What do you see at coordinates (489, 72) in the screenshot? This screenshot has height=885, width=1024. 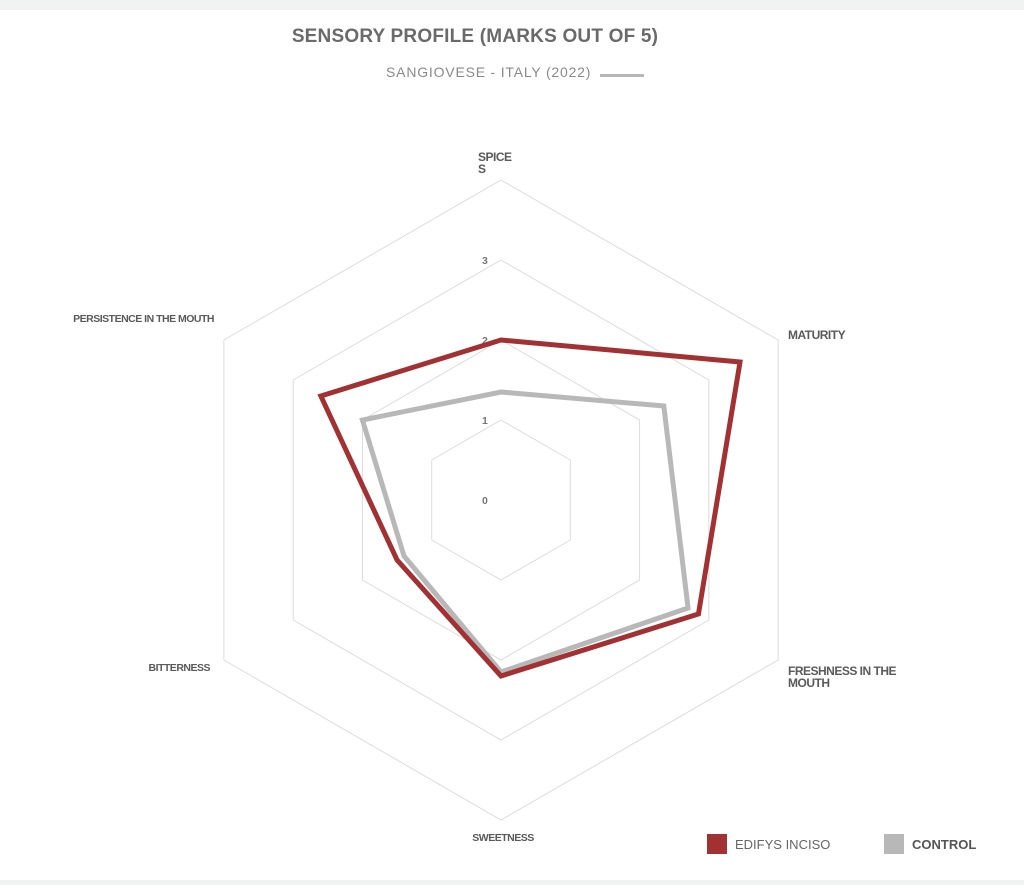 I see `subtitle-text: SANGIOVESE - ITALY (2022)` at bounding box center [489, 72].